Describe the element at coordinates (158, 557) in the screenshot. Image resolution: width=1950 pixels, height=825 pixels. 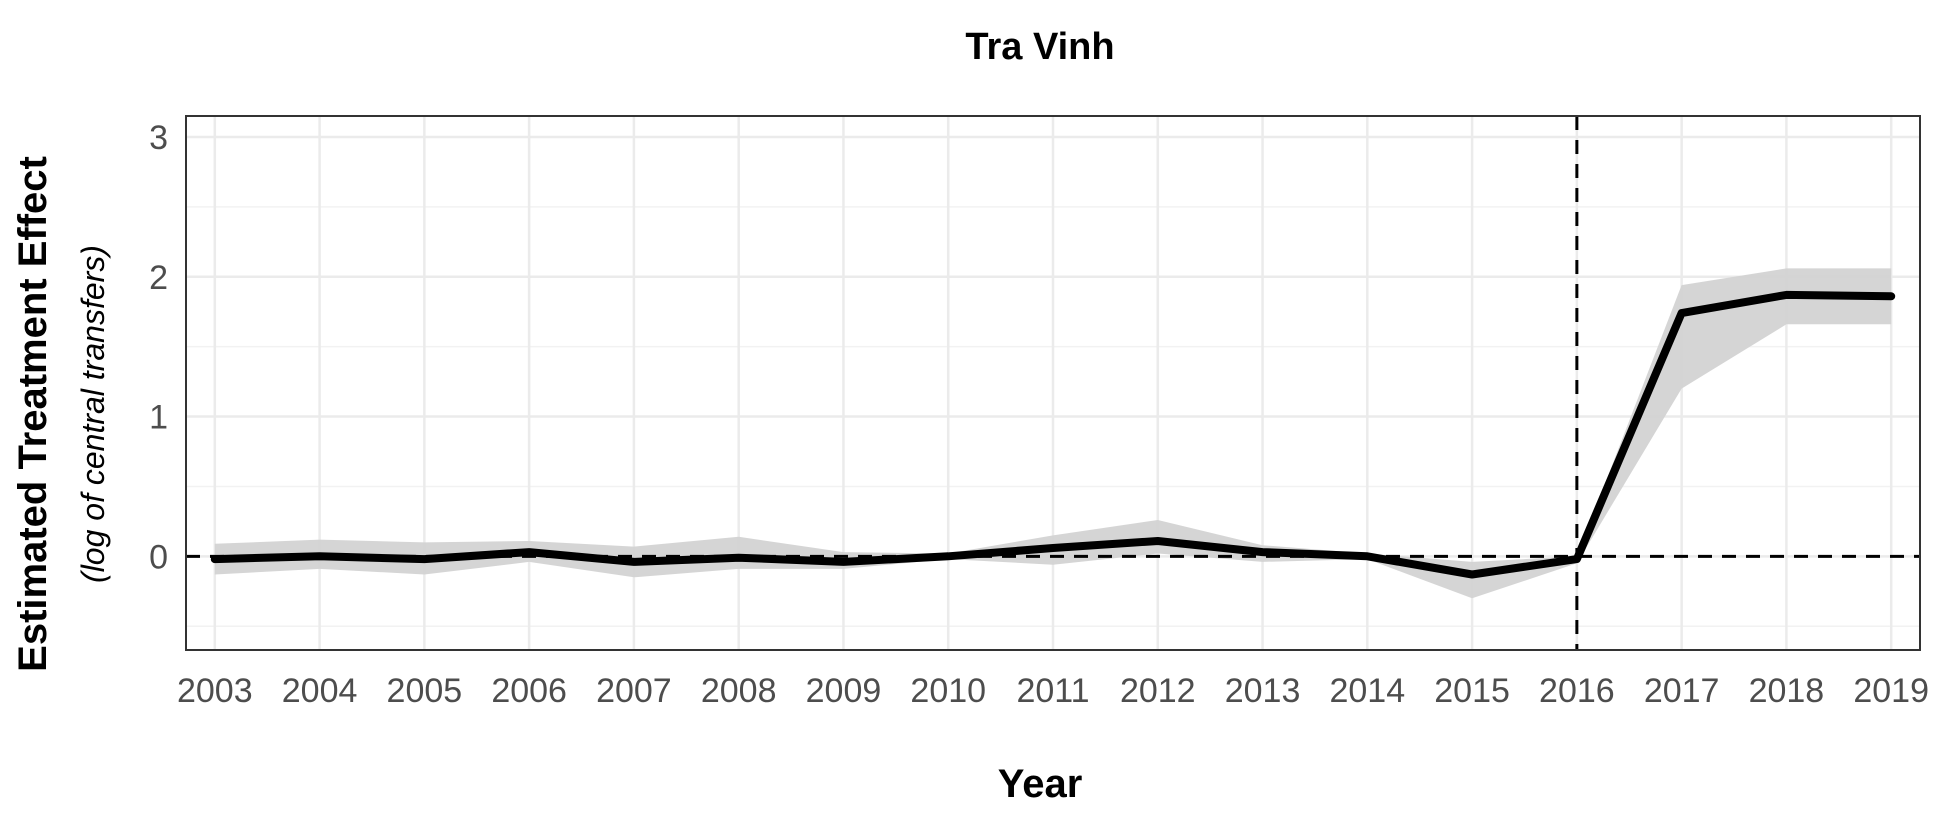
I see `y-tick-label: 0` at that location.